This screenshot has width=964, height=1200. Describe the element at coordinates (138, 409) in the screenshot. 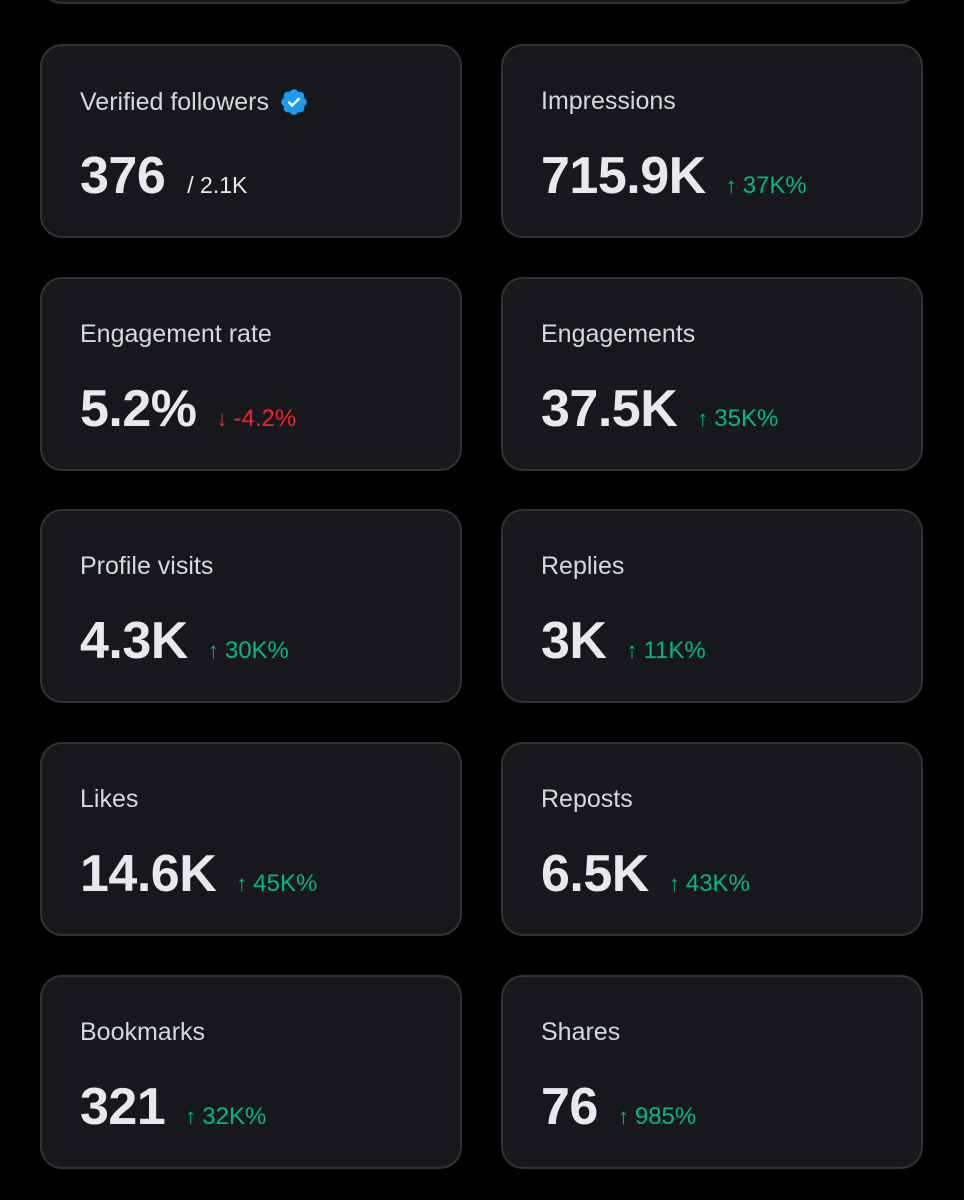

I see `metric-value: 5.2%` at that location.